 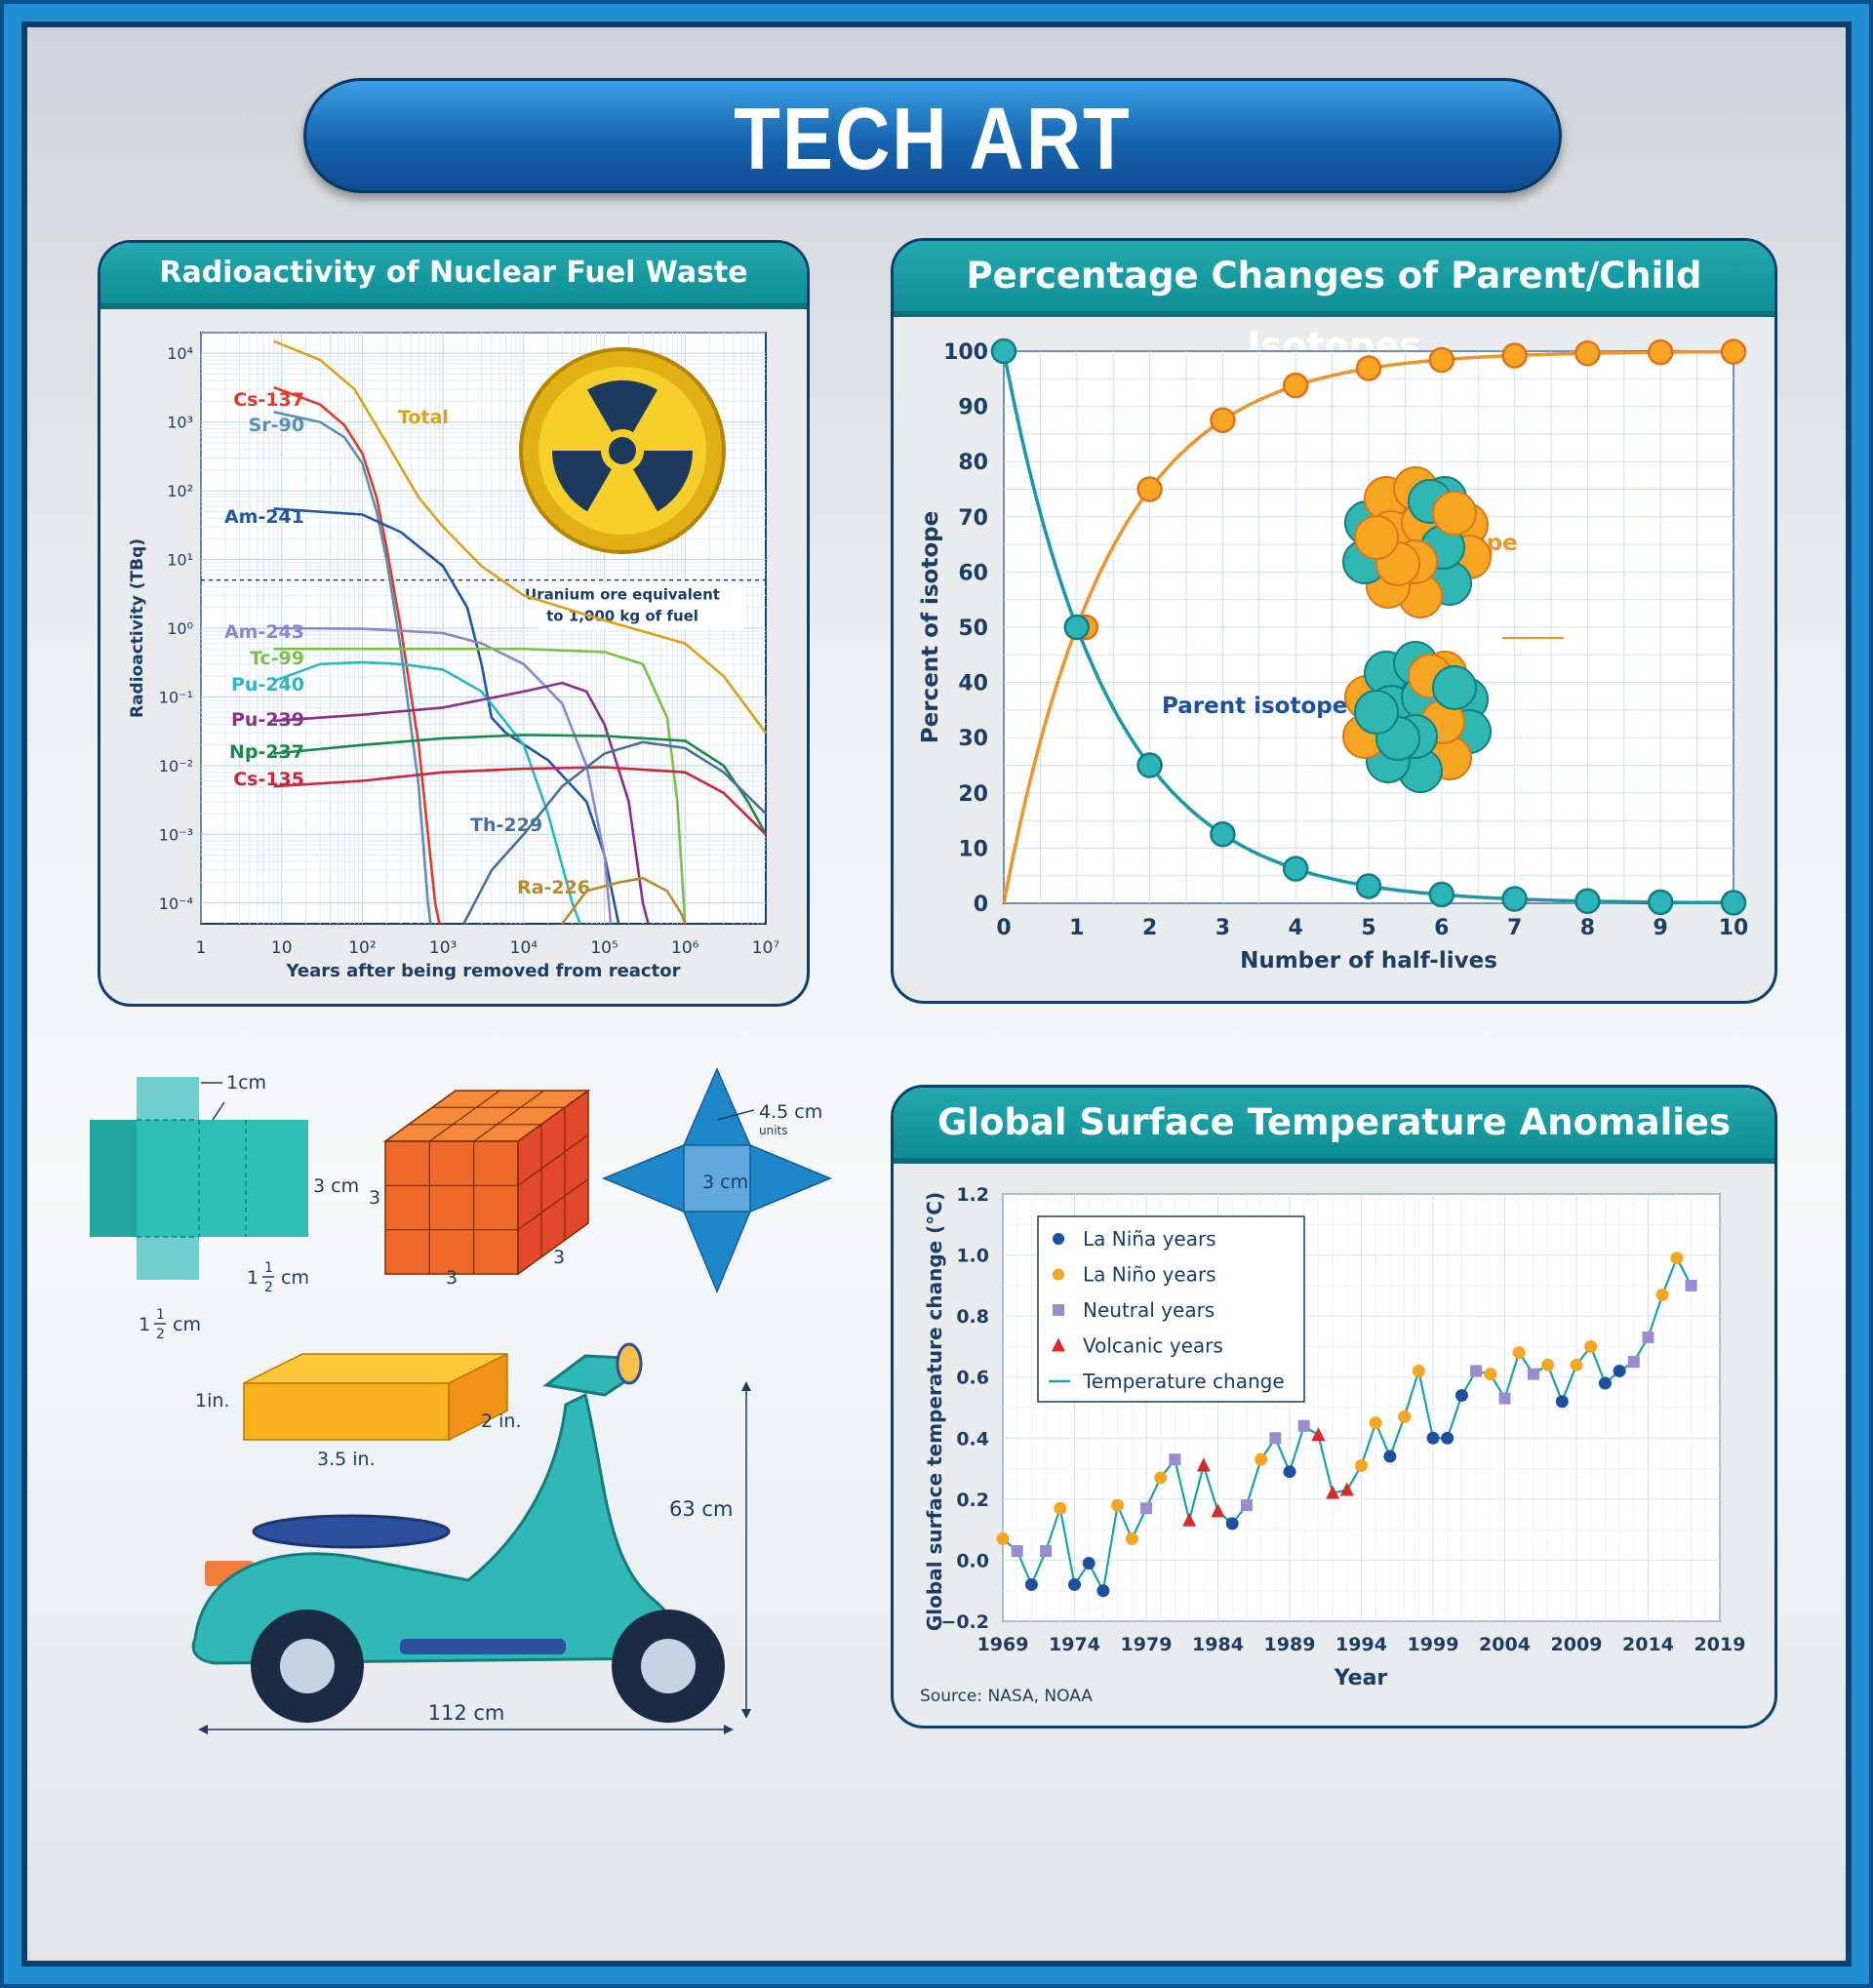 I want to click on x-tick-label: 1, so click(x=201, y=948).